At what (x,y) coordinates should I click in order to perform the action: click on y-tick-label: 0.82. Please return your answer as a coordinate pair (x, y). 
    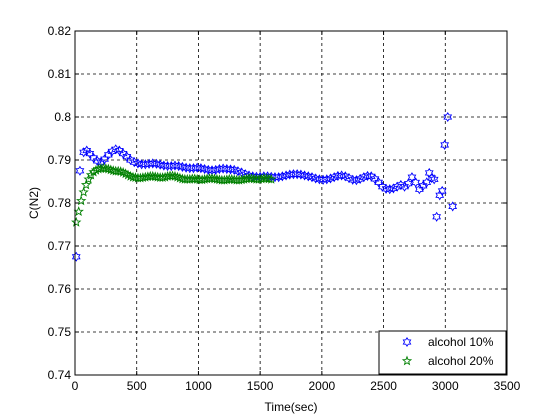
    Looking at the image, I should click on (60, 31).